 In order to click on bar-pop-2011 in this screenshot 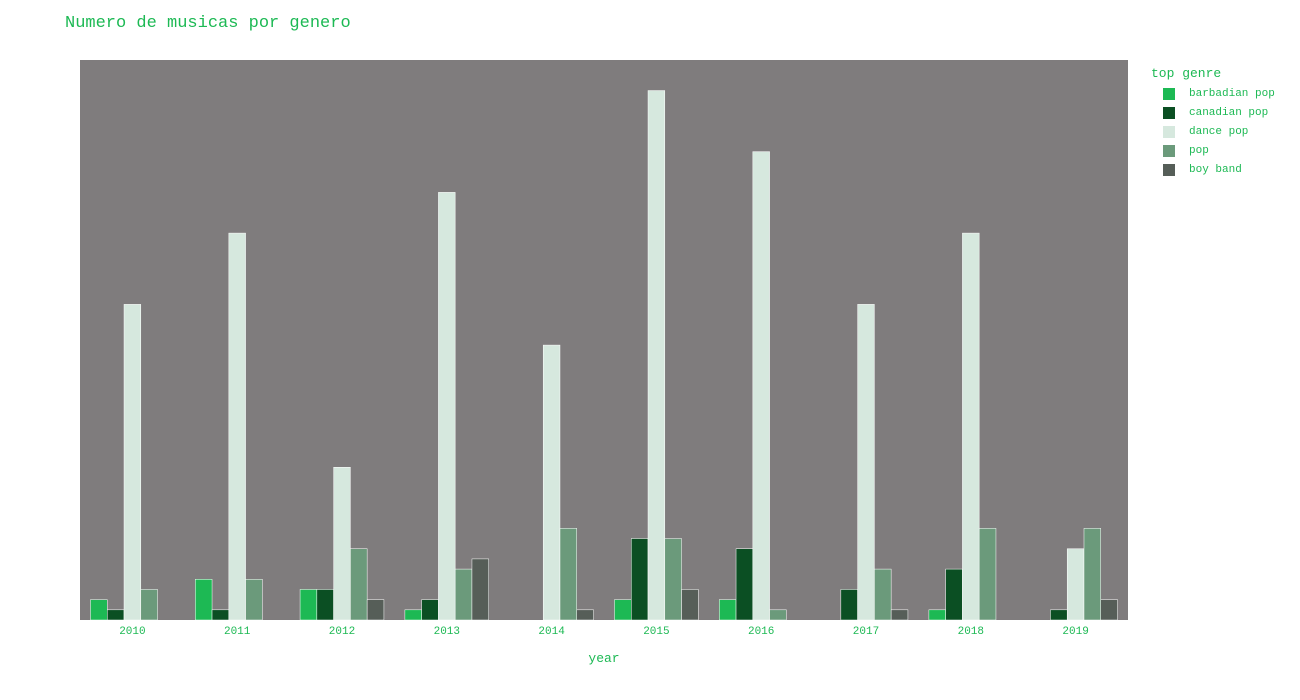, I will do `click(254, 600)`.